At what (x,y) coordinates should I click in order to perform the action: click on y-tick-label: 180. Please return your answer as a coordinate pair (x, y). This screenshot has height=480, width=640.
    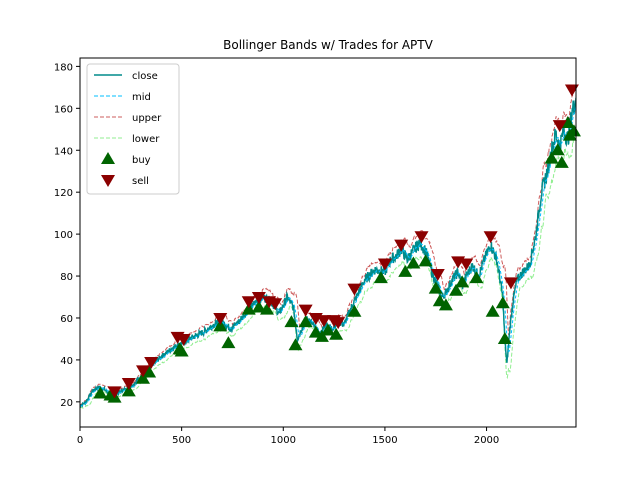
    Looking at the image, I should click on (63, 67).